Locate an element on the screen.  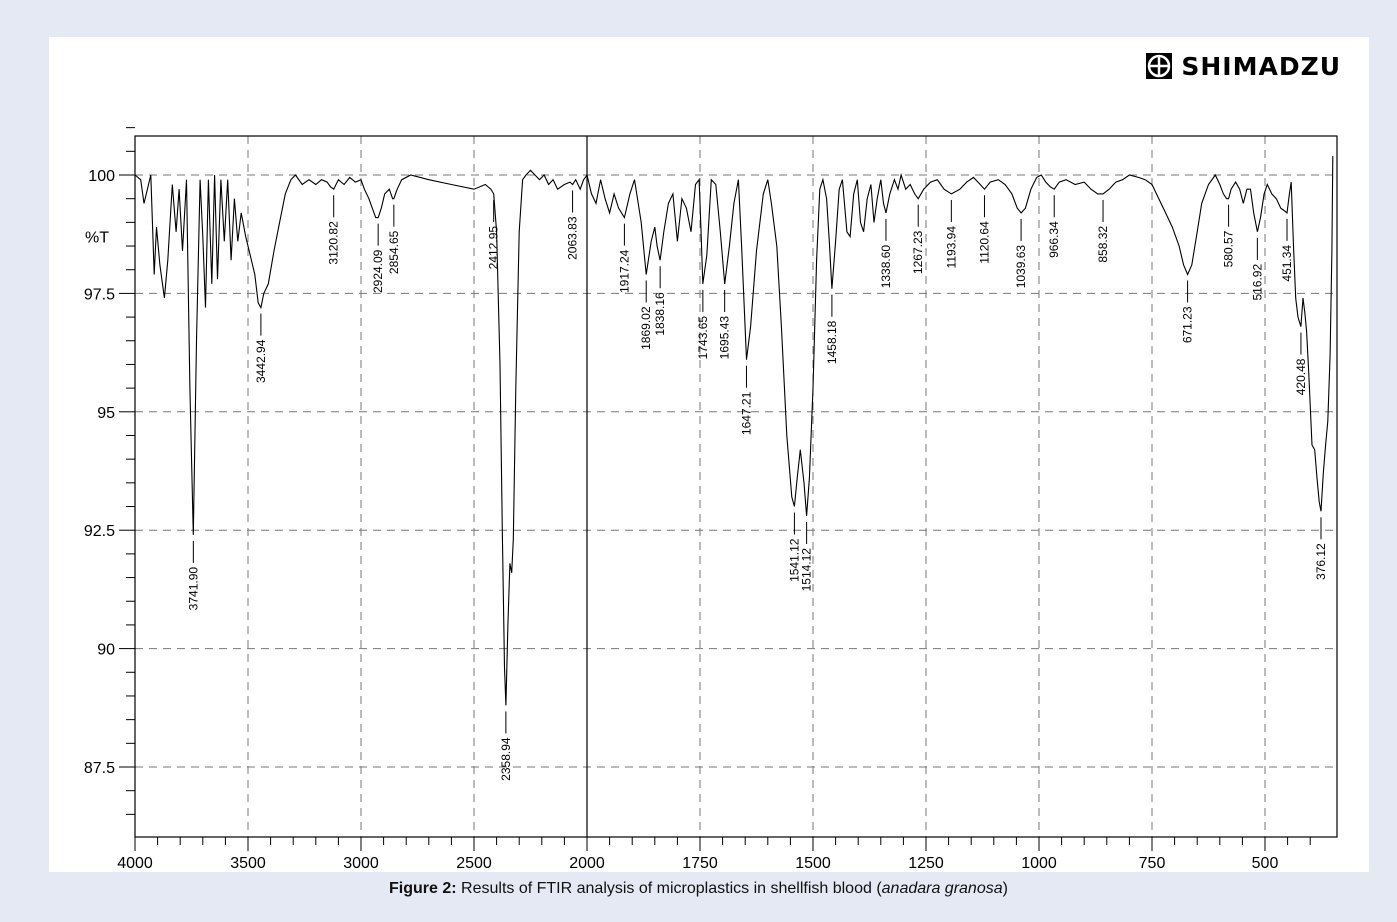
peak-label: 2412.95 is located at coordinates (494, 248).